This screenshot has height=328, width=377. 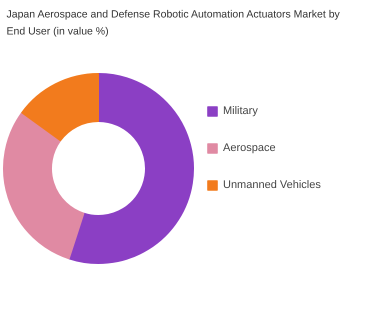 I want to click on legend-label: Military, so click(x=240, y=111).